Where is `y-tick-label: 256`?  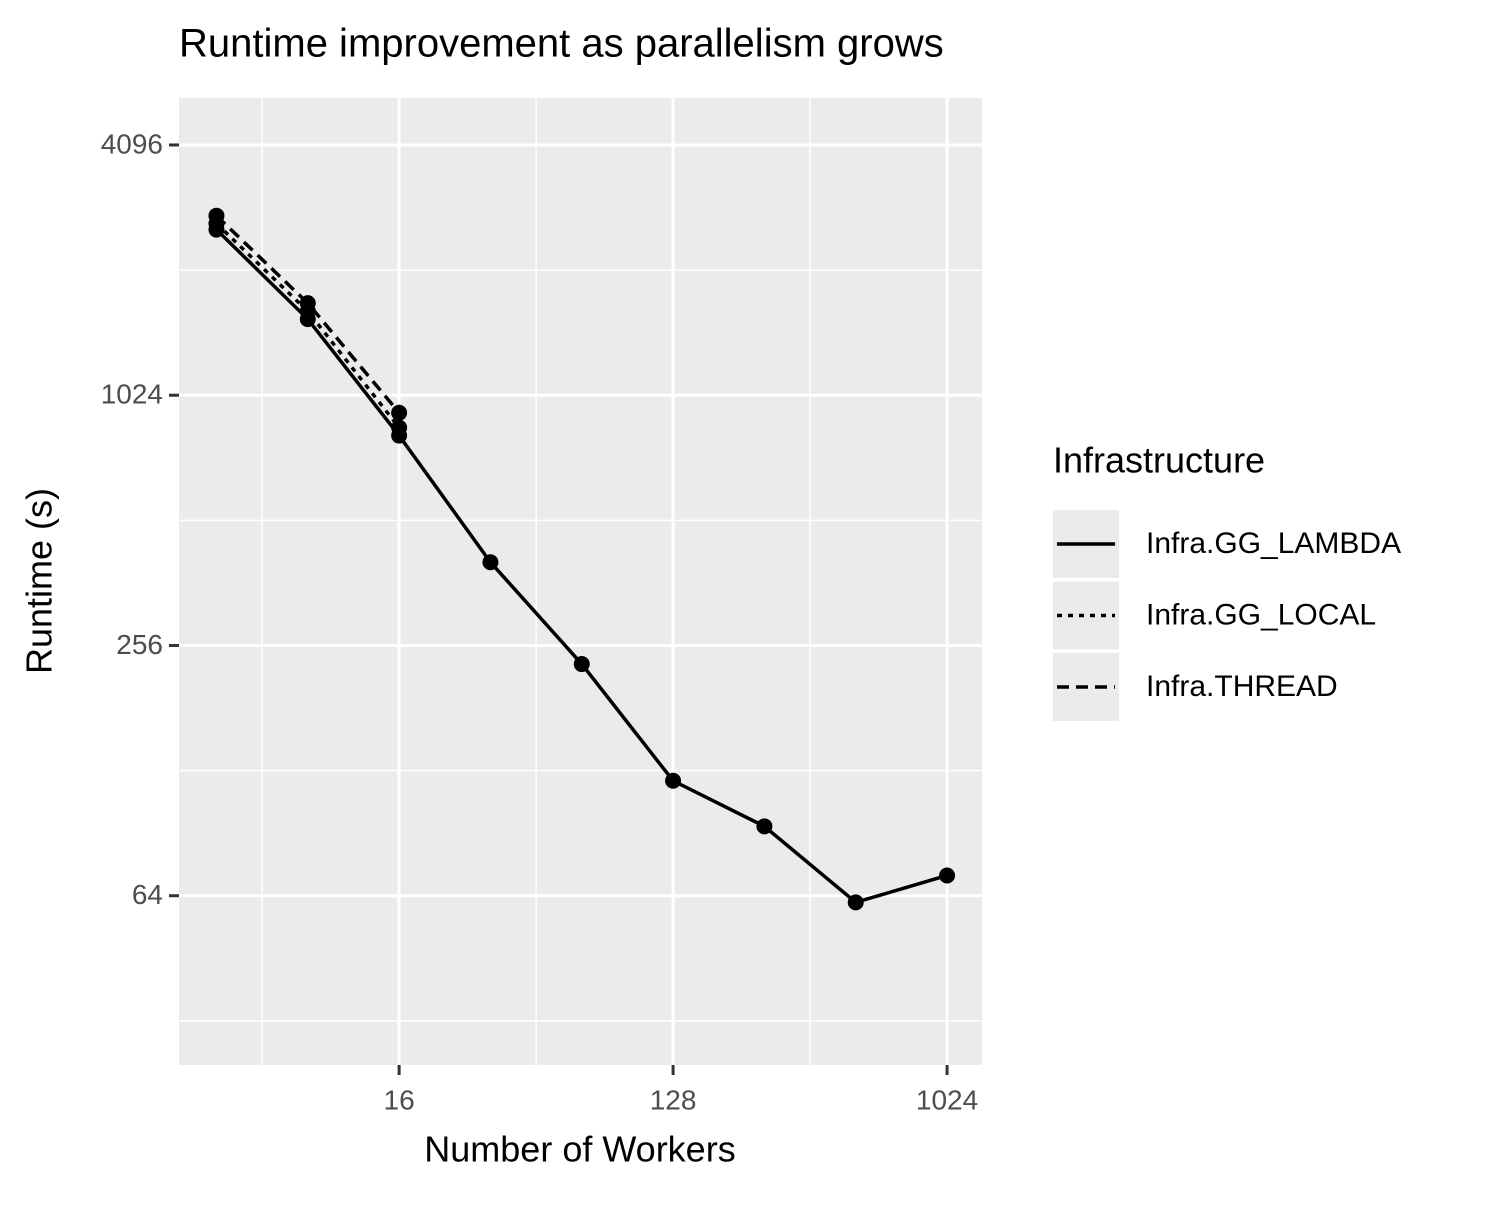 y-tick-label: 256 is located at coordinates (139, 644).